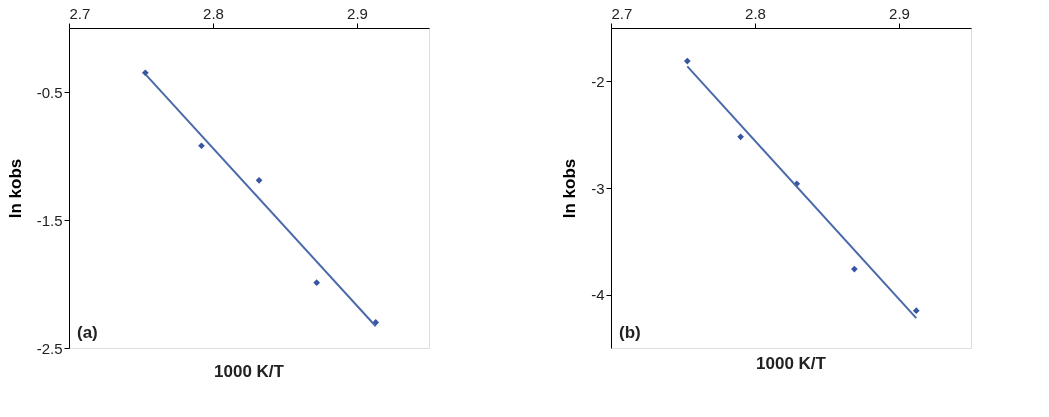 The height and width of the screenshot is (417, 1049). What do you see at coordinates (49, 92) in the screenshot?
I see `y-tick-label: -0.5` at bounding box center [49, 92].